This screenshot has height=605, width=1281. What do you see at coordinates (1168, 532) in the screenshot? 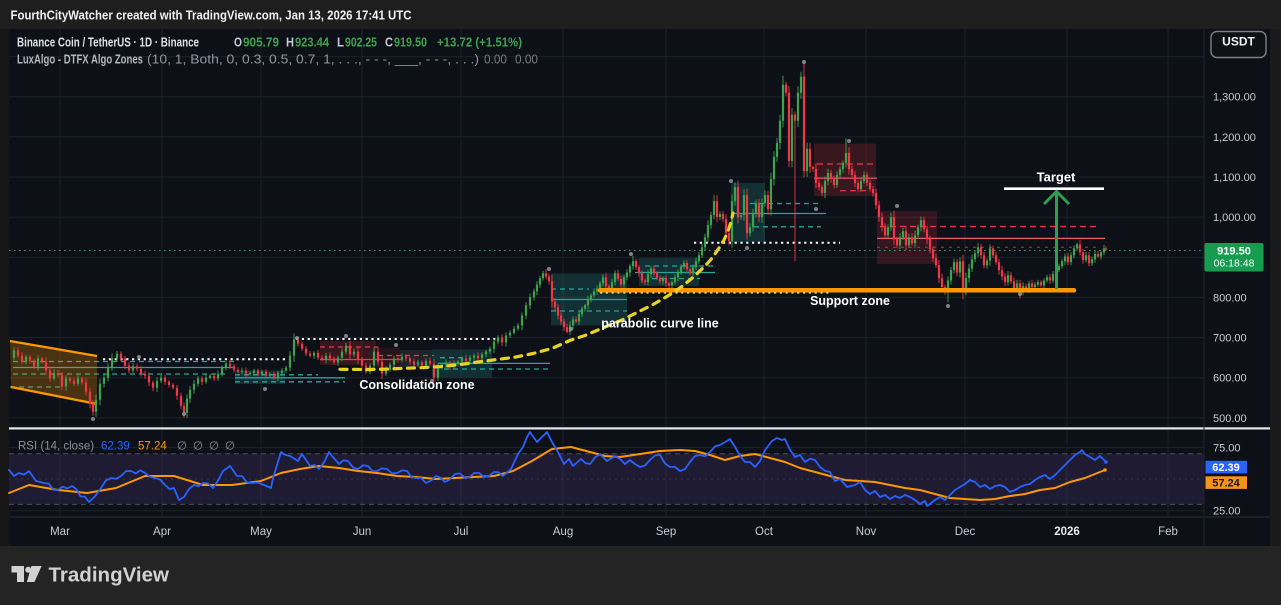
I see `svg-text: Feb` at bounding box center [1168, 532].